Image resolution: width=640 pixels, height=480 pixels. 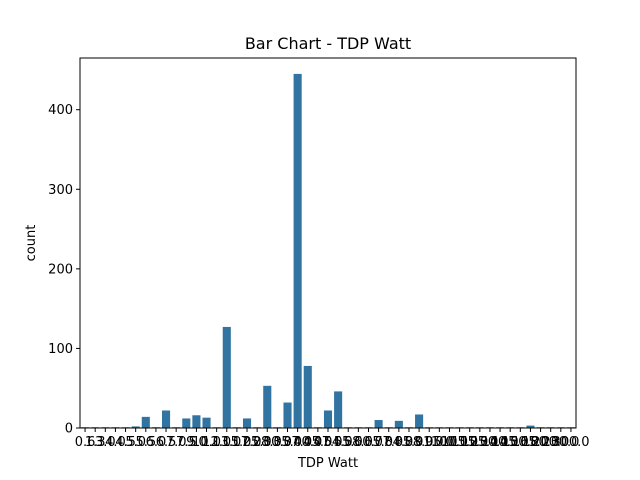 I want to click on y-tick-label: 300, so click(x=60, y=190).